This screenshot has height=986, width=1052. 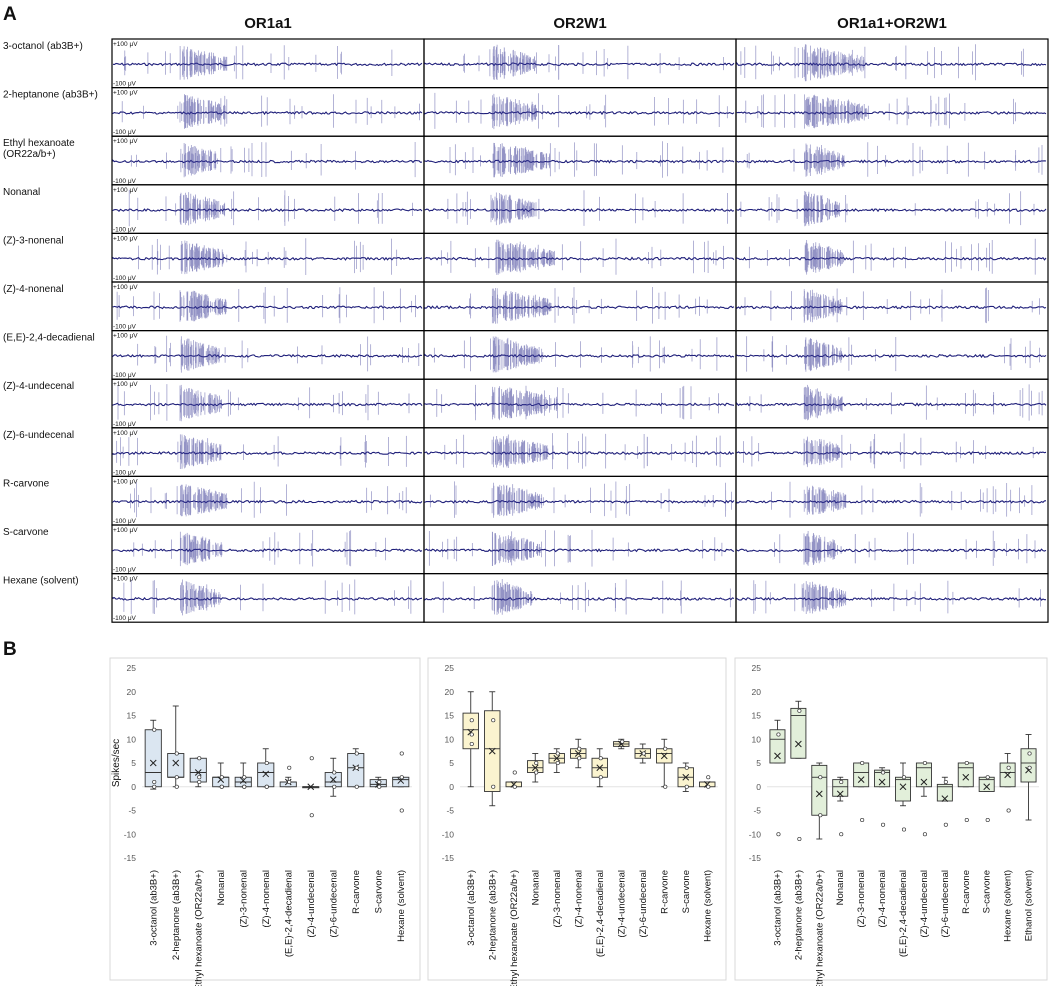 I want to click on column-title-or1a1-or2w1: OR1a1+OR2W1, so click(x=892, y=23).